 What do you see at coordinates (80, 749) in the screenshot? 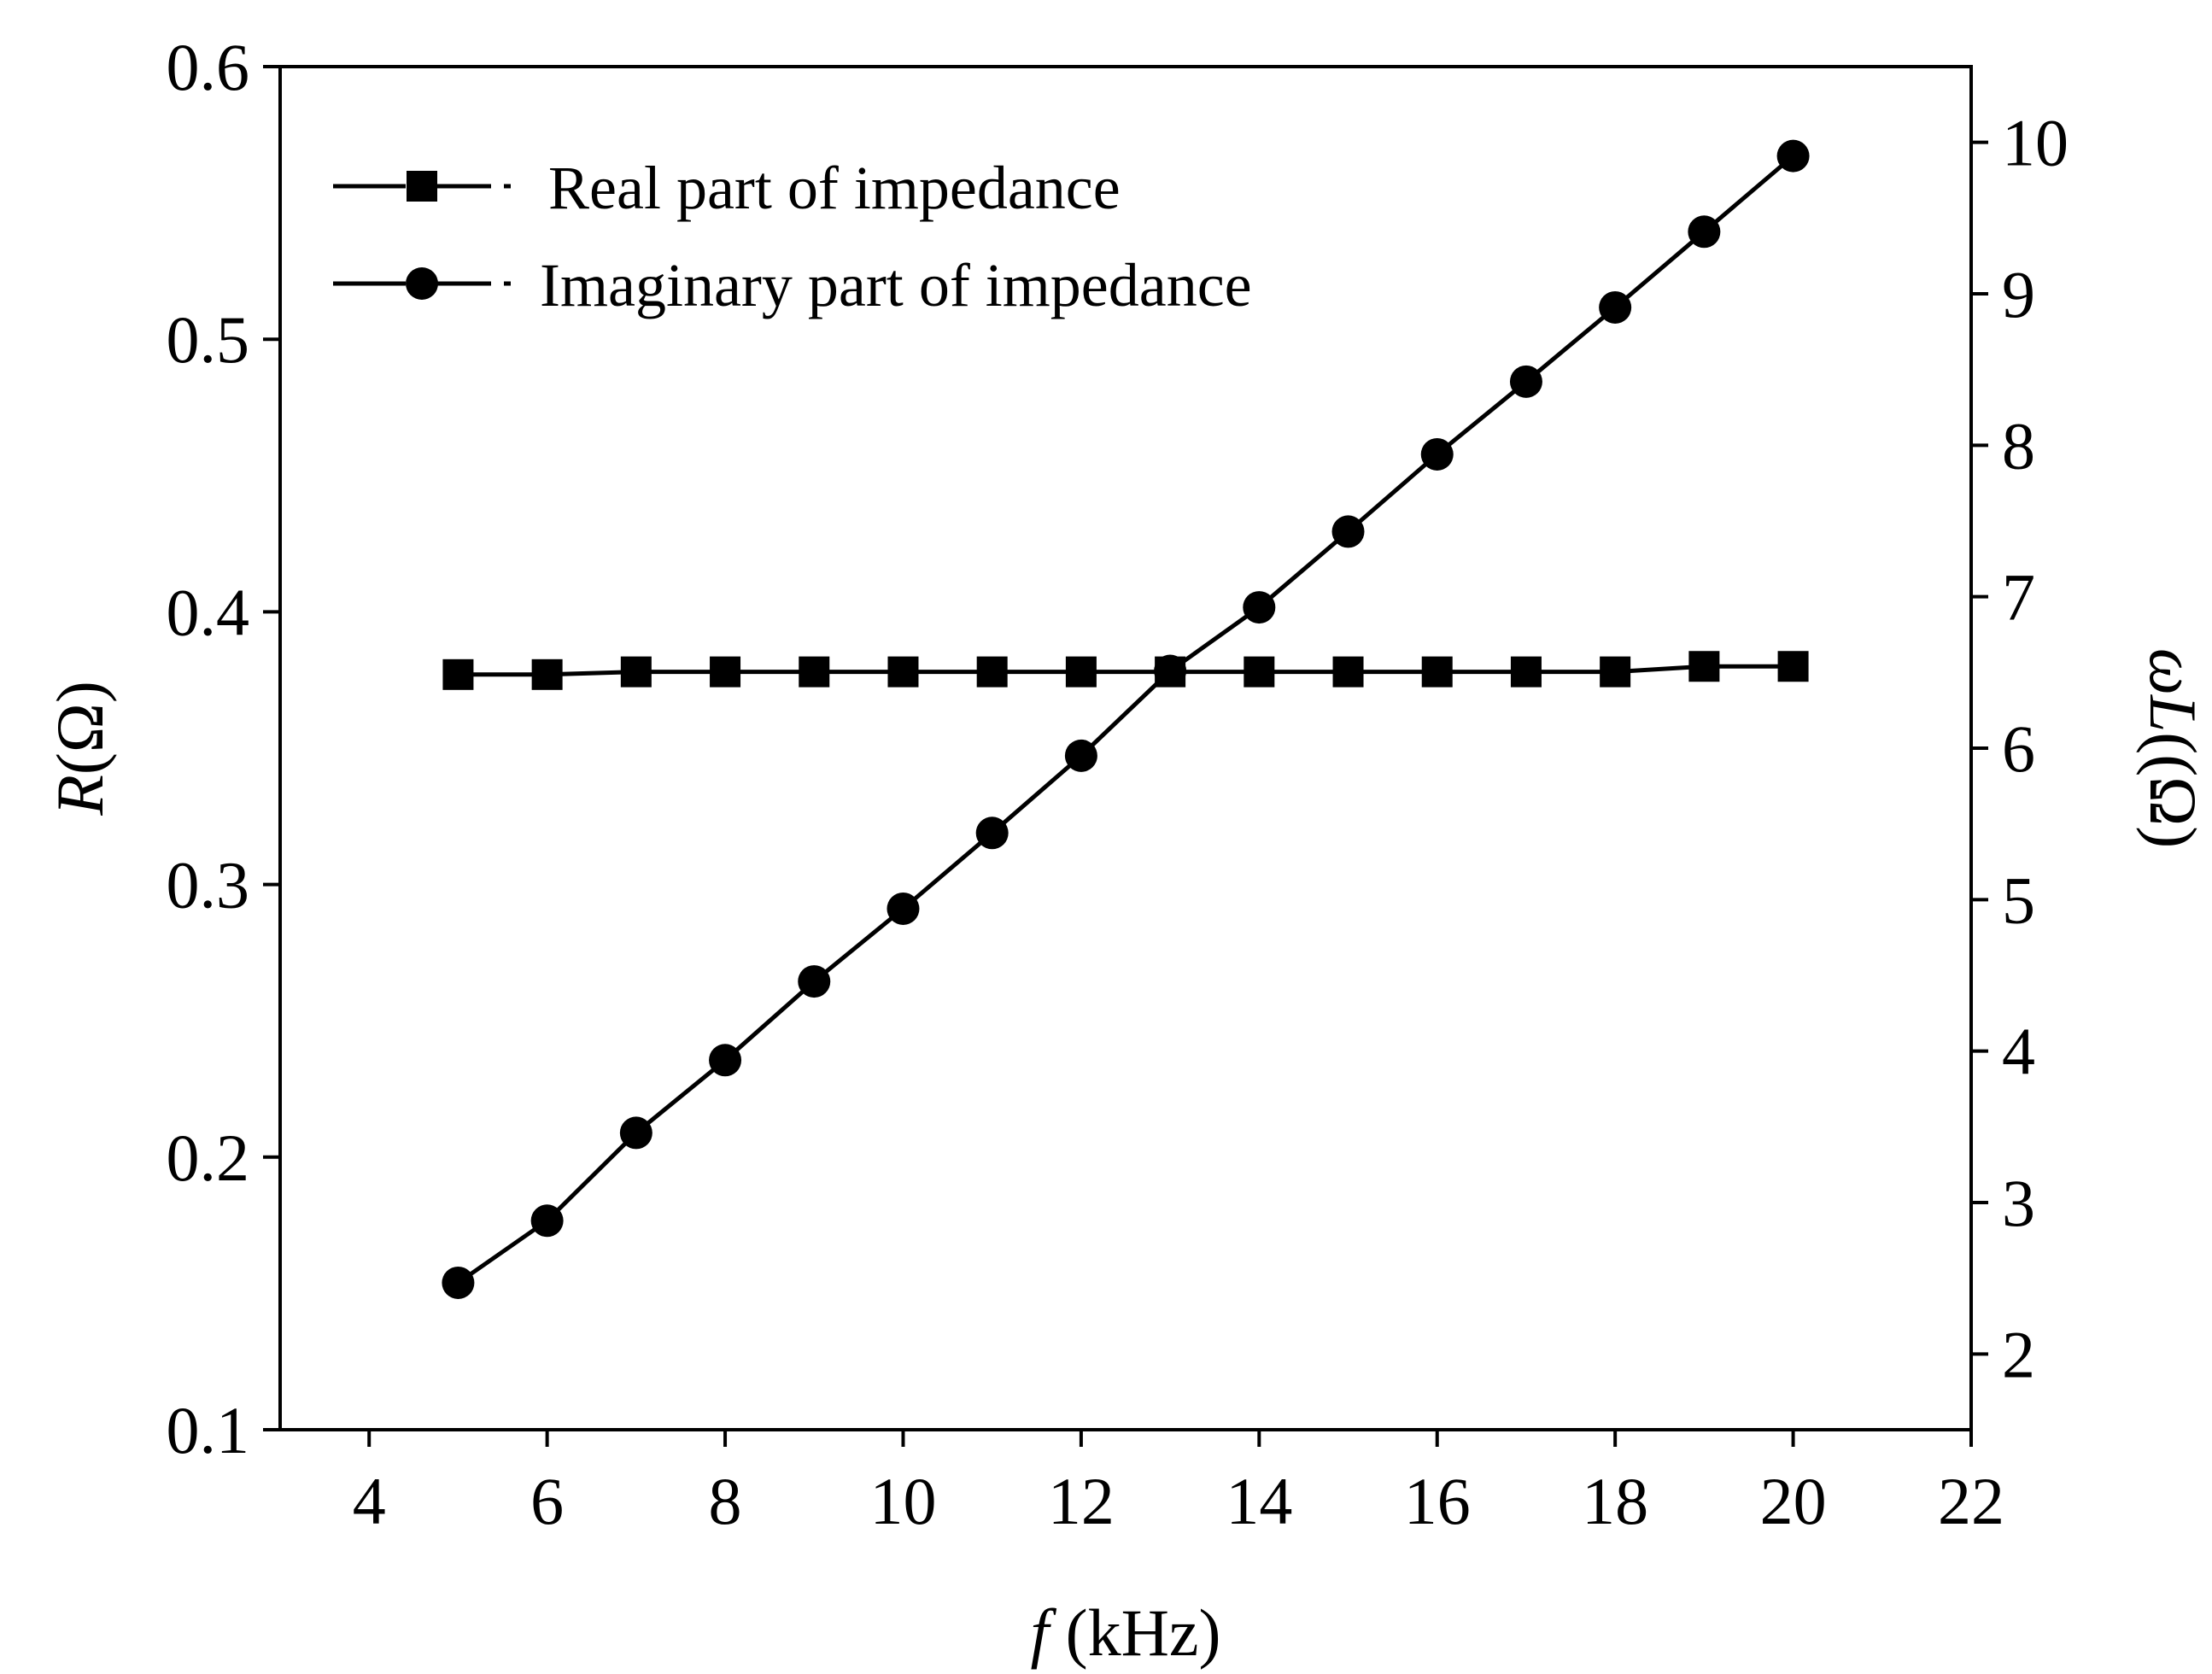
I see `left-axis-title: R(Ω)` at bounding box center [80, 749].